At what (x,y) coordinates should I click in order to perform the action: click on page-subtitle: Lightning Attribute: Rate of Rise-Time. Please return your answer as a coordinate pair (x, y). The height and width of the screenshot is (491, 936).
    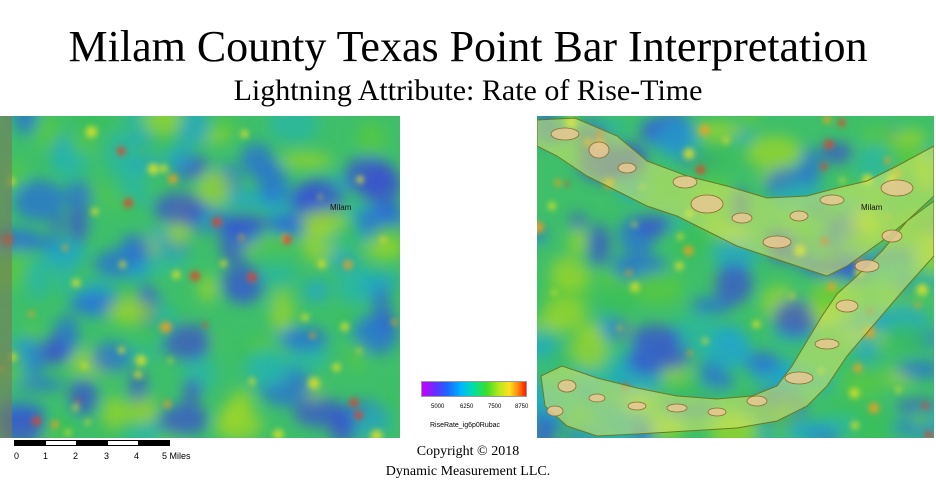
    Looking at the image, I should click on (468, 90).